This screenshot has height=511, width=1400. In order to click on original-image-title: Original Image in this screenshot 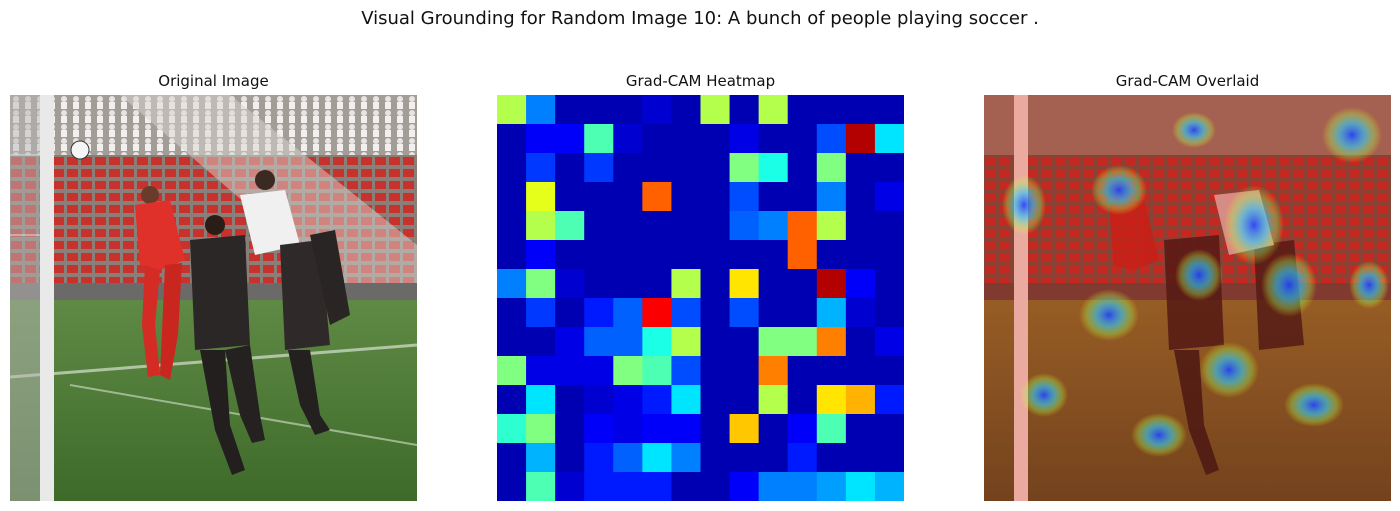, I will do `click(213, 81)`.